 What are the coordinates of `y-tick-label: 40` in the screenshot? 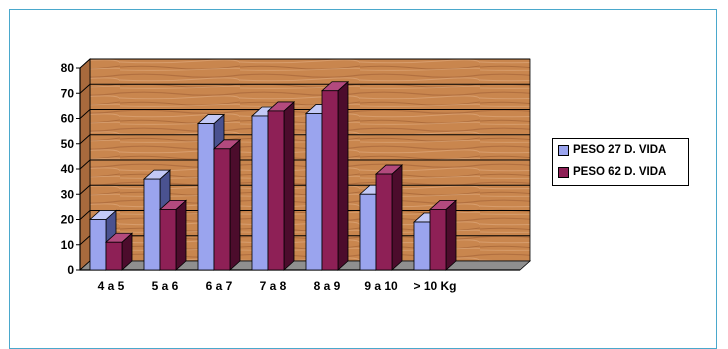 It's located at (68, 169).